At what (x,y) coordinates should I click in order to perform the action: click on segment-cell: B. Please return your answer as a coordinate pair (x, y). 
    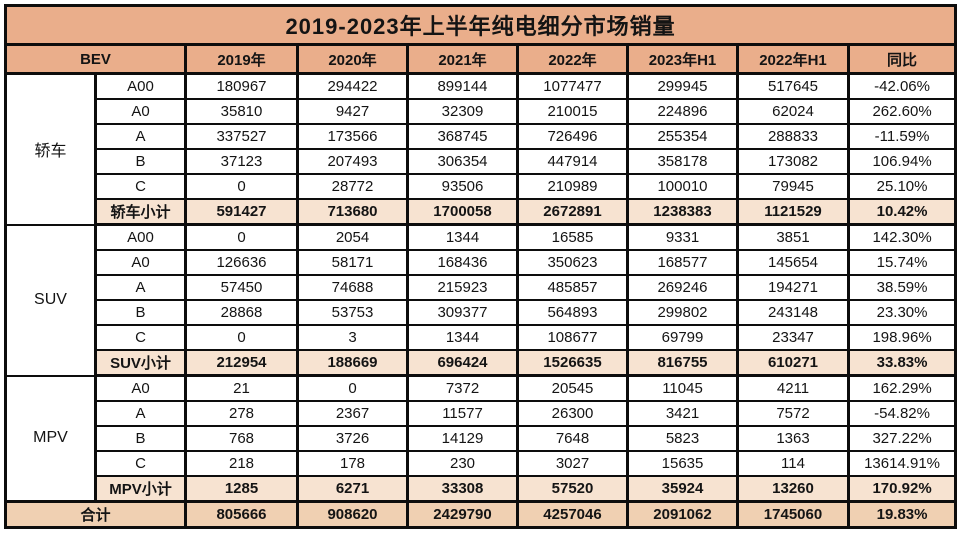
    Looking at the image, I should click on (140, 312).